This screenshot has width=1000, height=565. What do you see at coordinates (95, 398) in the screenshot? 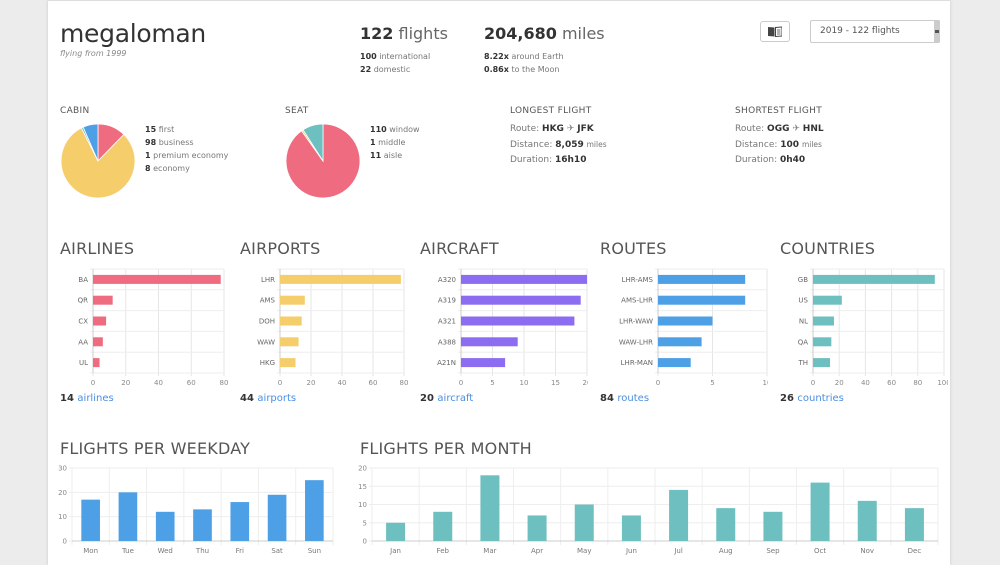
I see `airlines-link: airlines` at bounding box center [95, 398].